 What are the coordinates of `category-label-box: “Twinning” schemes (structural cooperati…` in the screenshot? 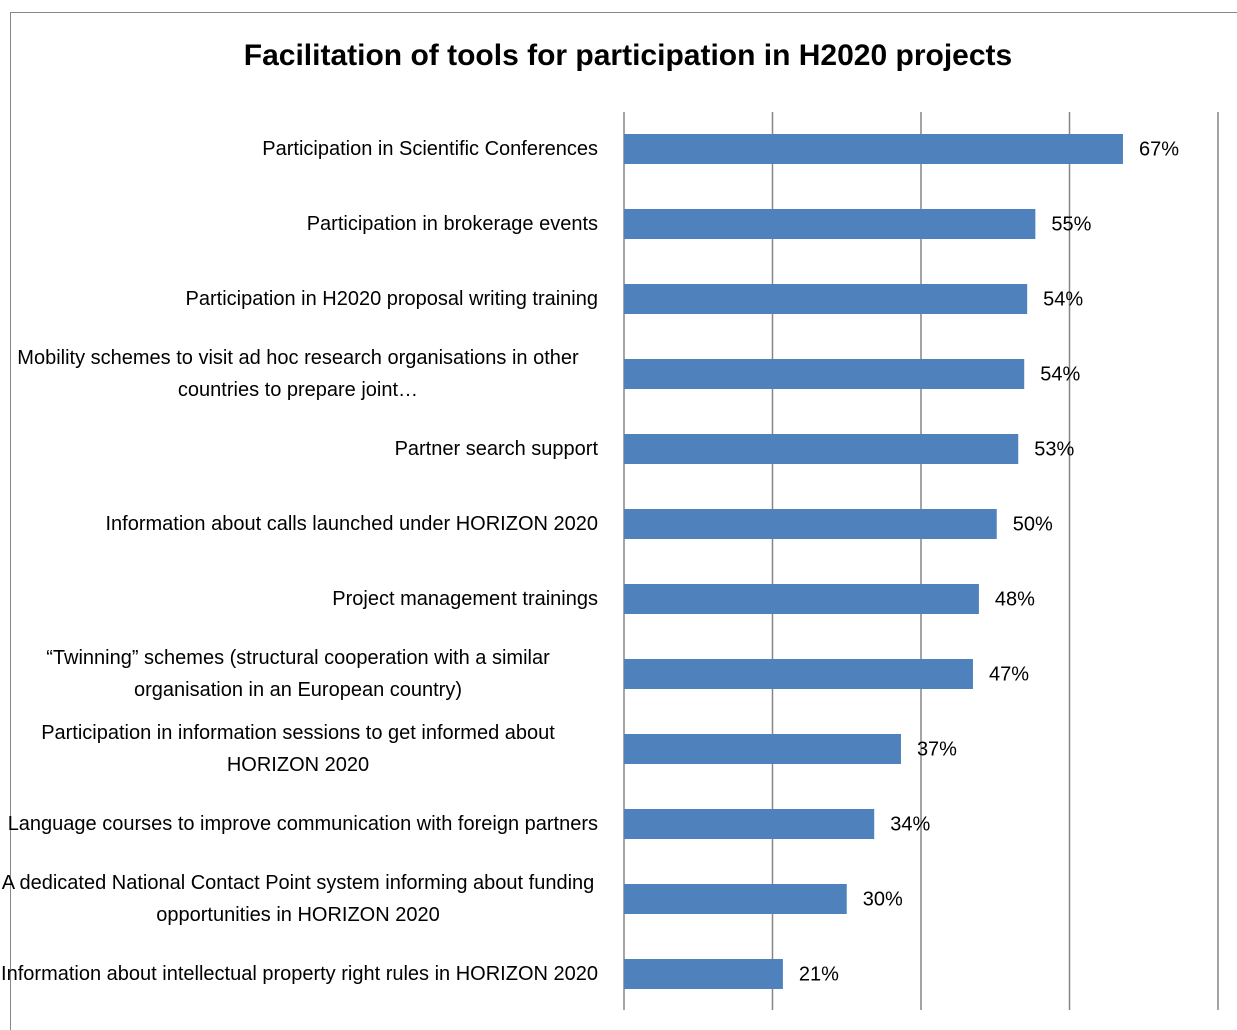 It's located at (299, 674).